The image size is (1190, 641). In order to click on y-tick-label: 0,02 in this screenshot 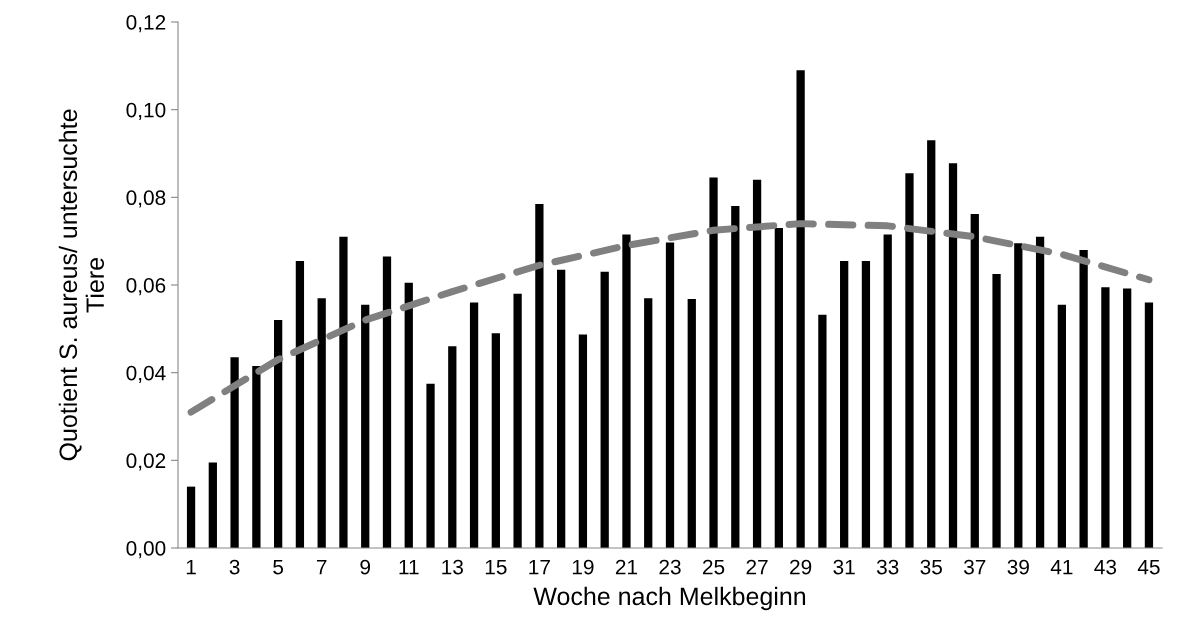, I will do `click(146, 462)`.